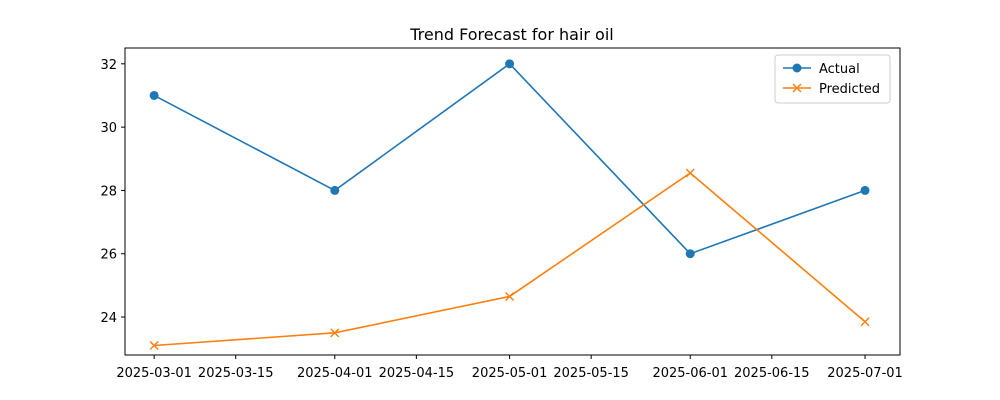 The height and width of the screenshot is (400, 1000). What do you see at coordinates (797, 88) in the screenshot?
I see `legend-marker-predicted` at bounding box center [797, 88].